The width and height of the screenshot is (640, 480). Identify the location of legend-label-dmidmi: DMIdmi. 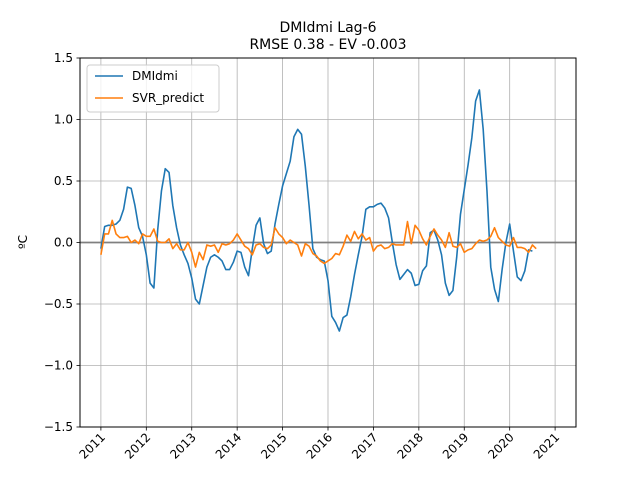
(155, 76).